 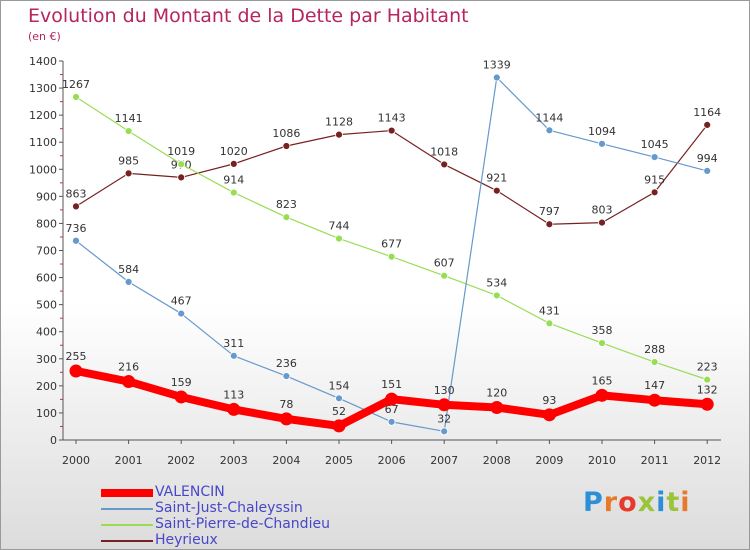 I want to click on logo-letter: t, so click(x=673, y=502).